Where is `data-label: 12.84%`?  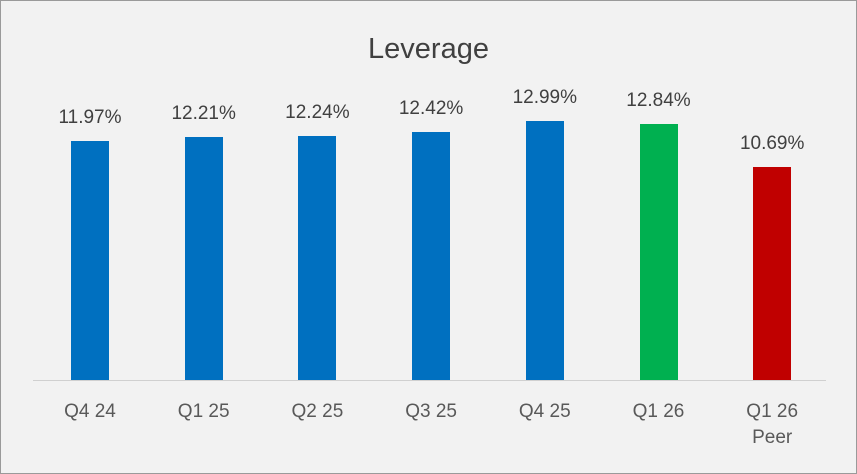
data-label: 12.84% is located at coordinates (658, 100).